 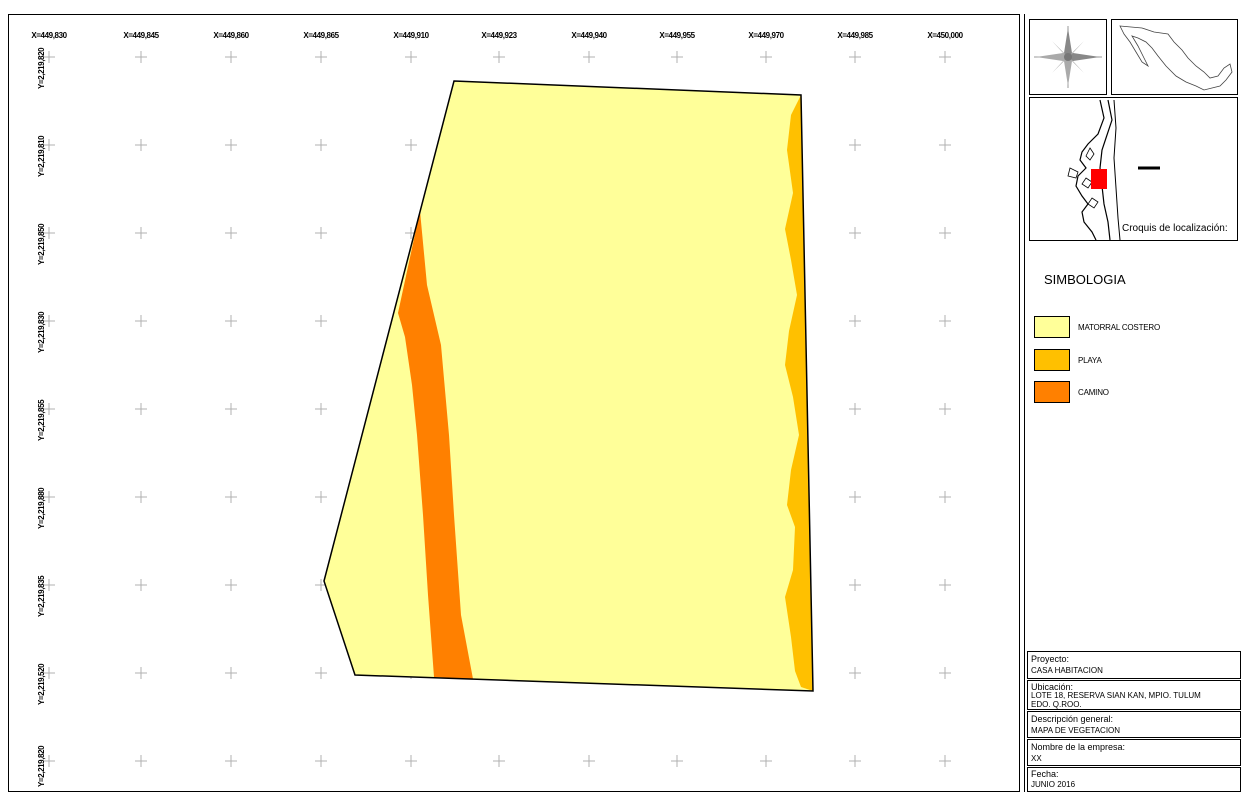 What do you see at coordinates (1134, 665) in the screenshot?
I see `proyecto-box` at bounding box center [1134, 665].